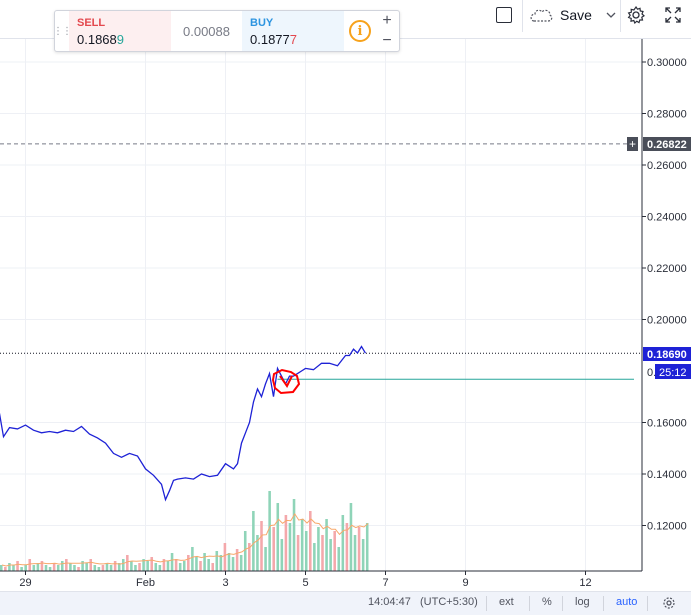 The height and width of the screenshot is (615, 691). What do you see at coordinates (225, 583) in the screenshot?
I see `x-tick-label: 3` at bounding box center [225, 583].